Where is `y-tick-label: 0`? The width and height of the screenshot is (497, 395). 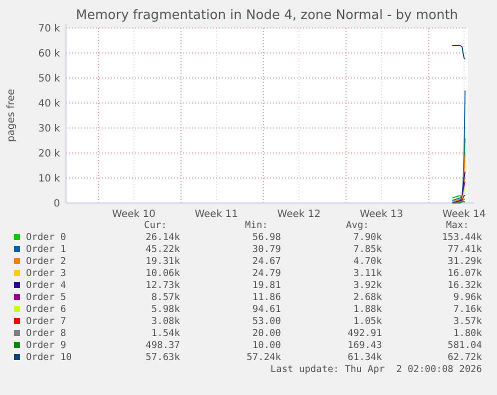
y-tick-label: 0 is located at coordinates (57, 204).